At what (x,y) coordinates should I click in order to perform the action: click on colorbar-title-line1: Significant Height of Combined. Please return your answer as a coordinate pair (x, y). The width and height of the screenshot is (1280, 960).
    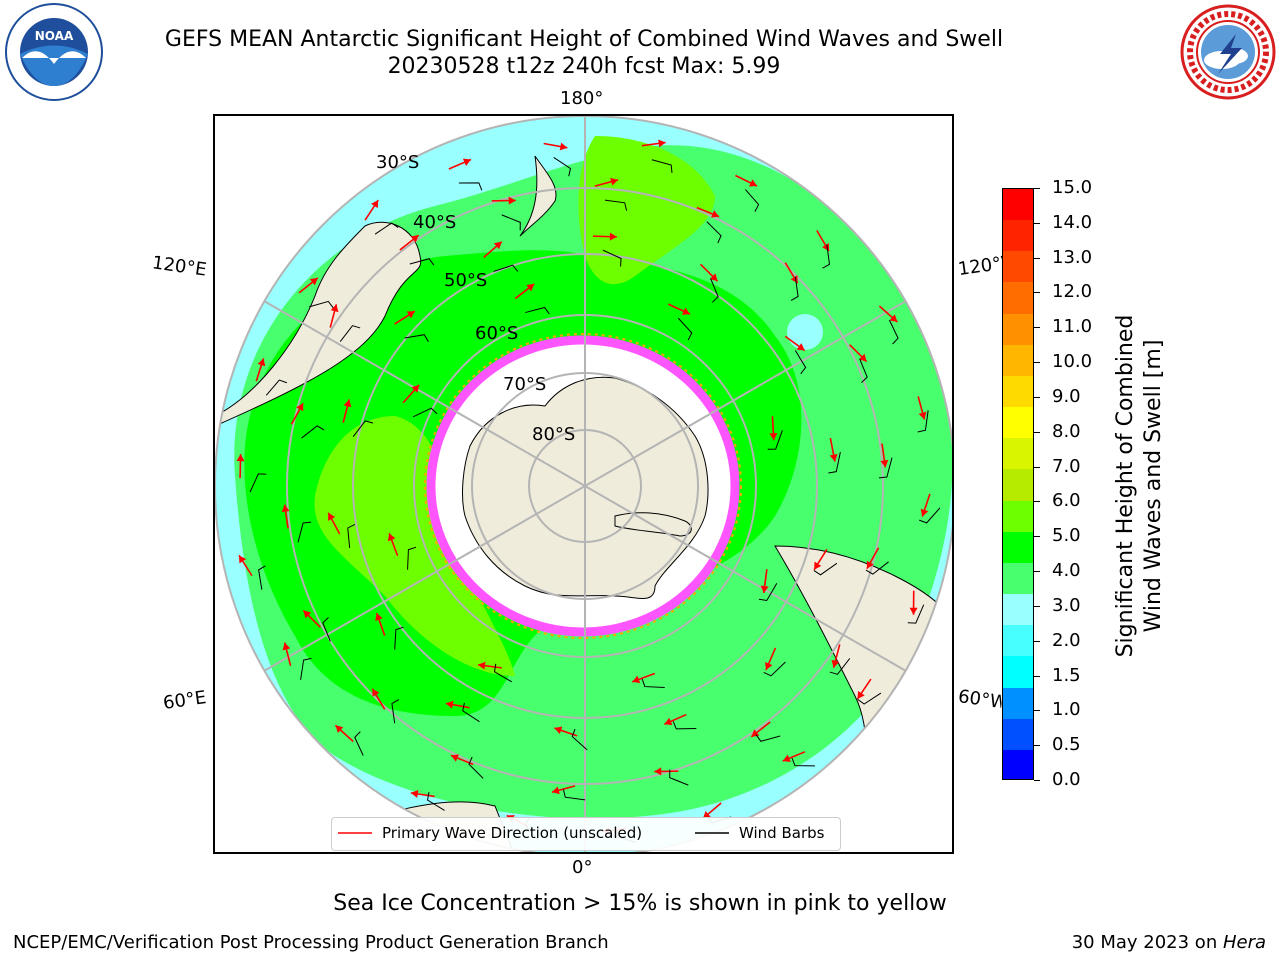
    Looking at the image, I should click on (1125, 486).